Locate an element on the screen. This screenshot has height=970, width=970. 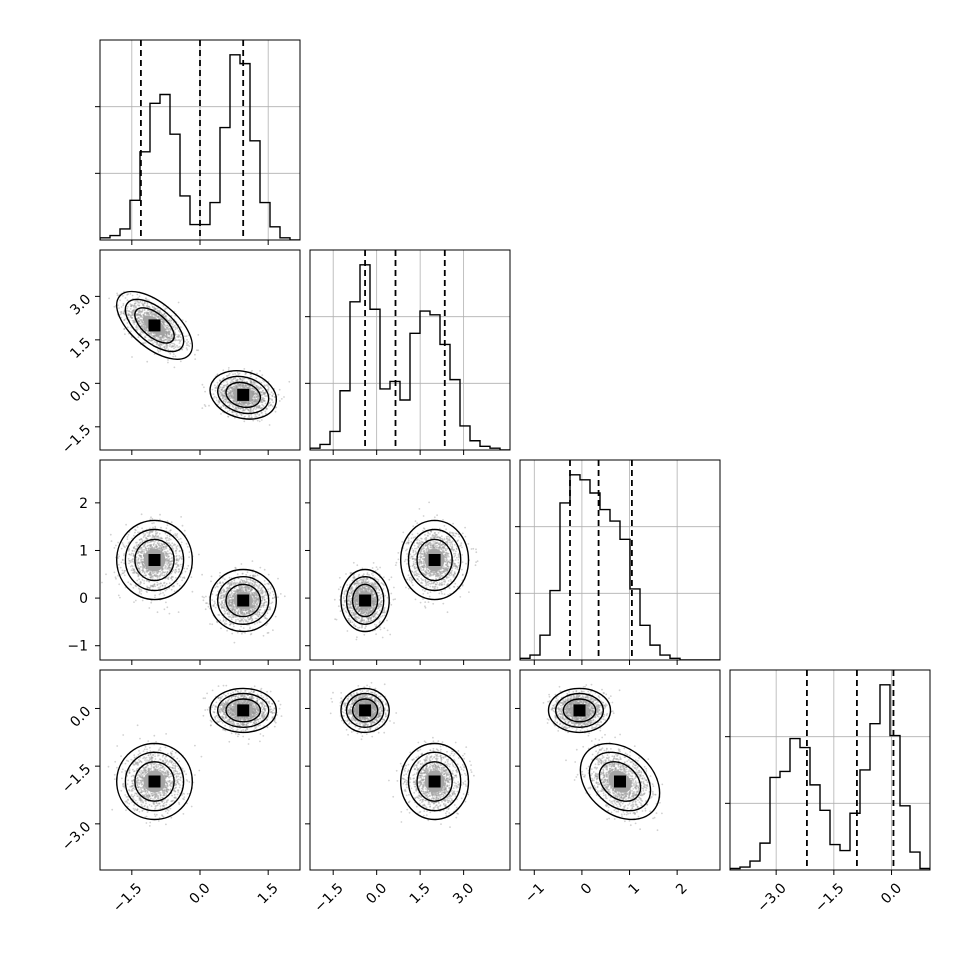
contour-level is located at coordinates (243, 395).